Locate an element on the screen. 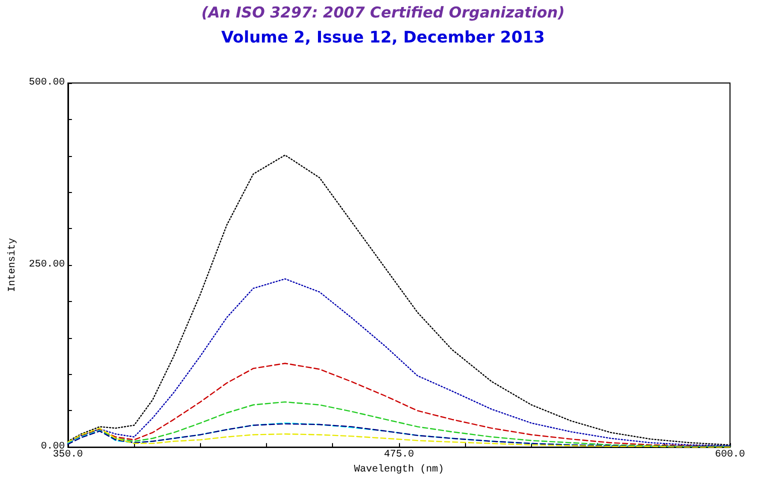  x-tick-label: 475.0 is located at coordinates (399, 455).